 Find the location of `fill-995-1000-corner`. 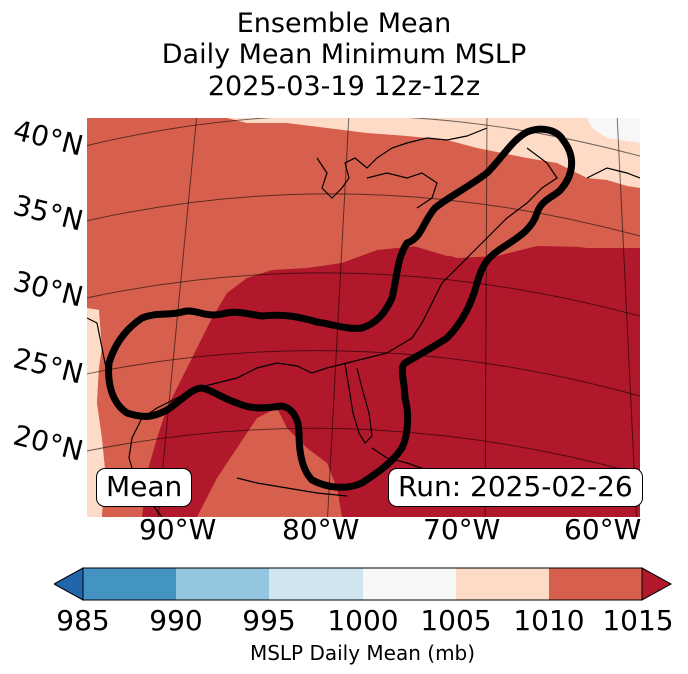

fill-995-1000-corner is located at coordinates (613, 130).